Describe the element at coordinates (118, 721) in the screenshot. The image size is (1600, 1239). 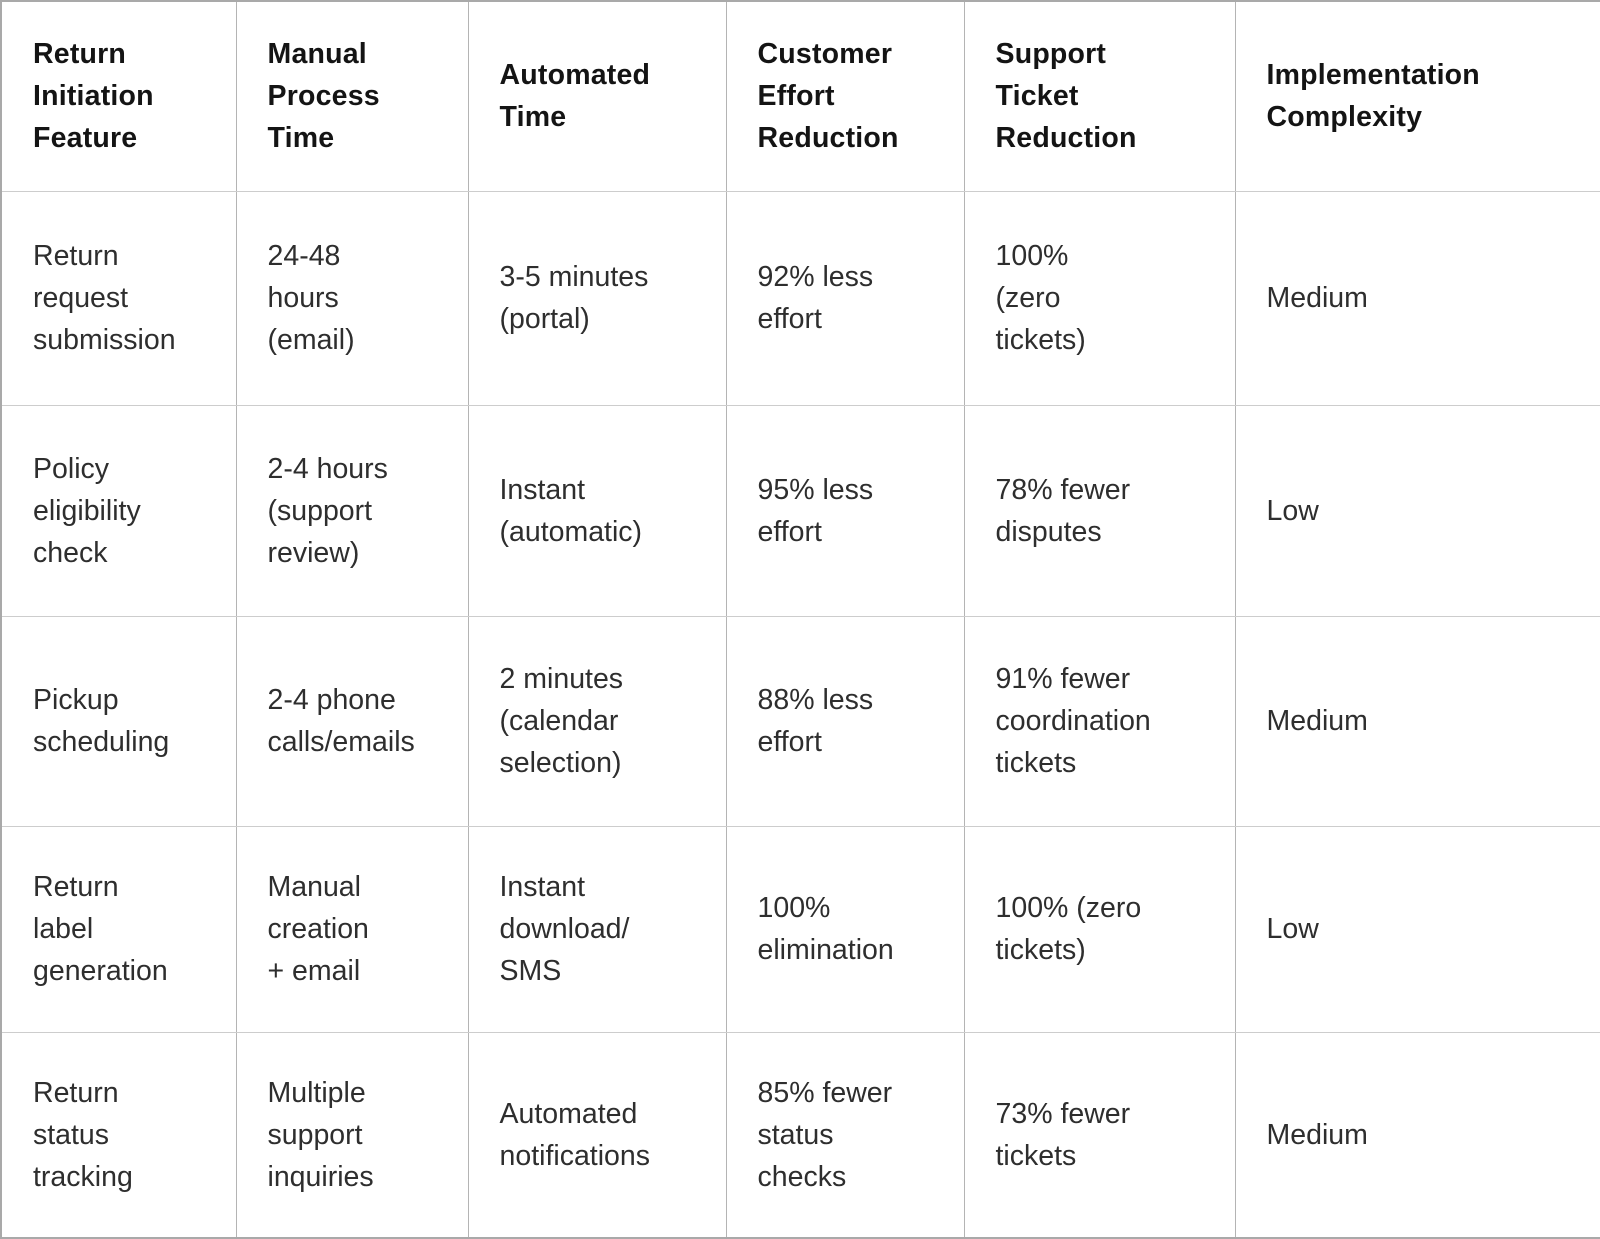
I see `table-cell: Pickup scheduling` at that location.